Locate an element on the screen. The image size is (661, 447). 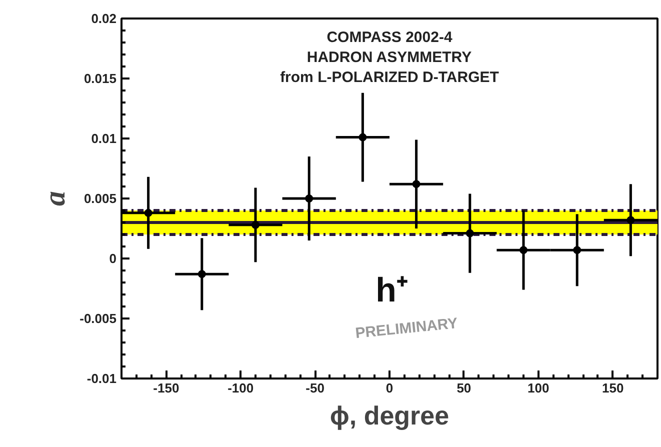
y-tick-label: 0.02 is located at coordinates (104, 18).